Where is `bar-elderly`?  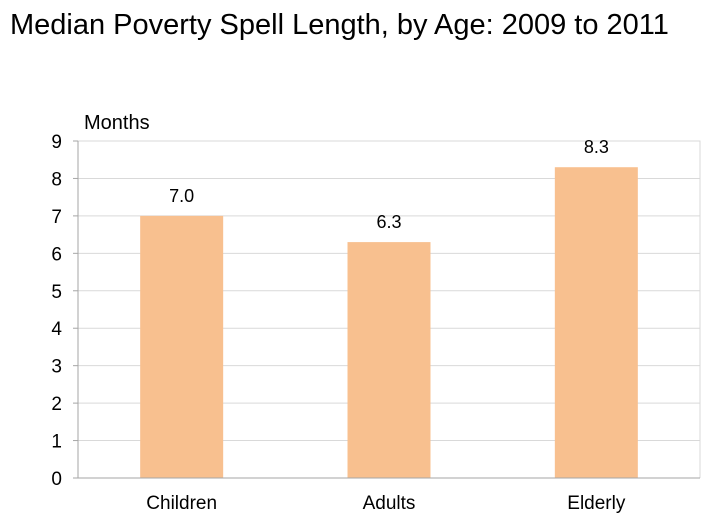 bar-elderly is located at coordinates (596, 322).